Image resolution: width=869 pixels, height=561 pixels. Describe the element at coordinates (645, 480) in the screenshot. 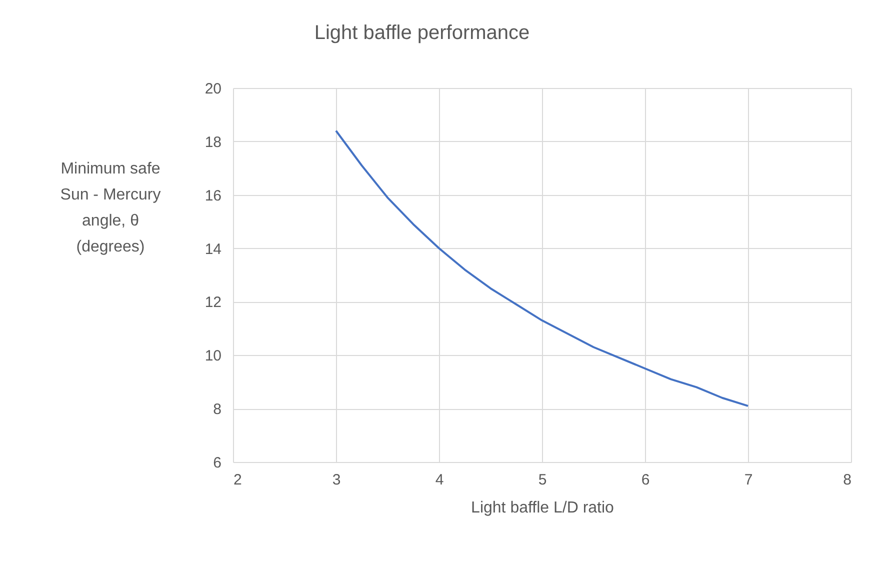

I see `x-tick-label: 6` at that location.